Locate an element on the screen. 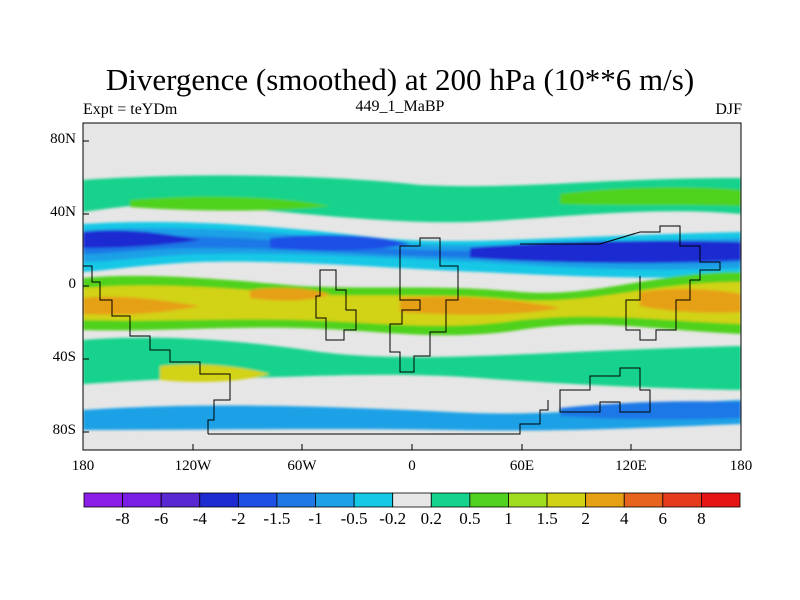 Image resolution: width=800 pixels, height=600 pixels. north-band-inner is located at coordinates (230, 203).